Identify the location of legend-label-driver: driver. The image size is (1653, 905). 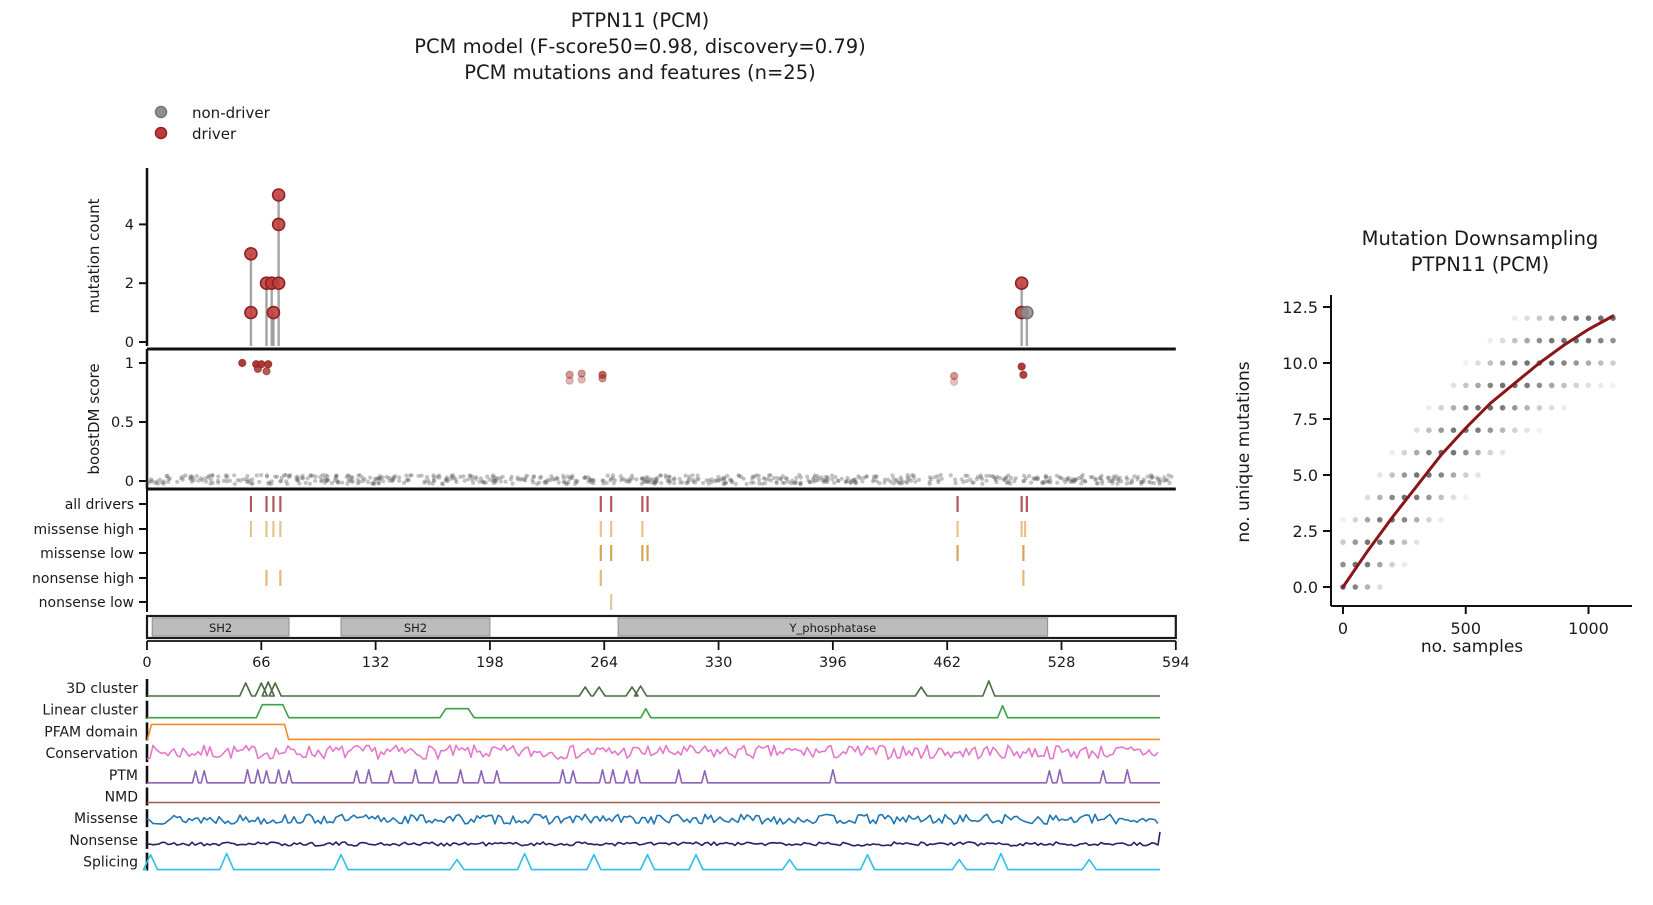
(214, 134).